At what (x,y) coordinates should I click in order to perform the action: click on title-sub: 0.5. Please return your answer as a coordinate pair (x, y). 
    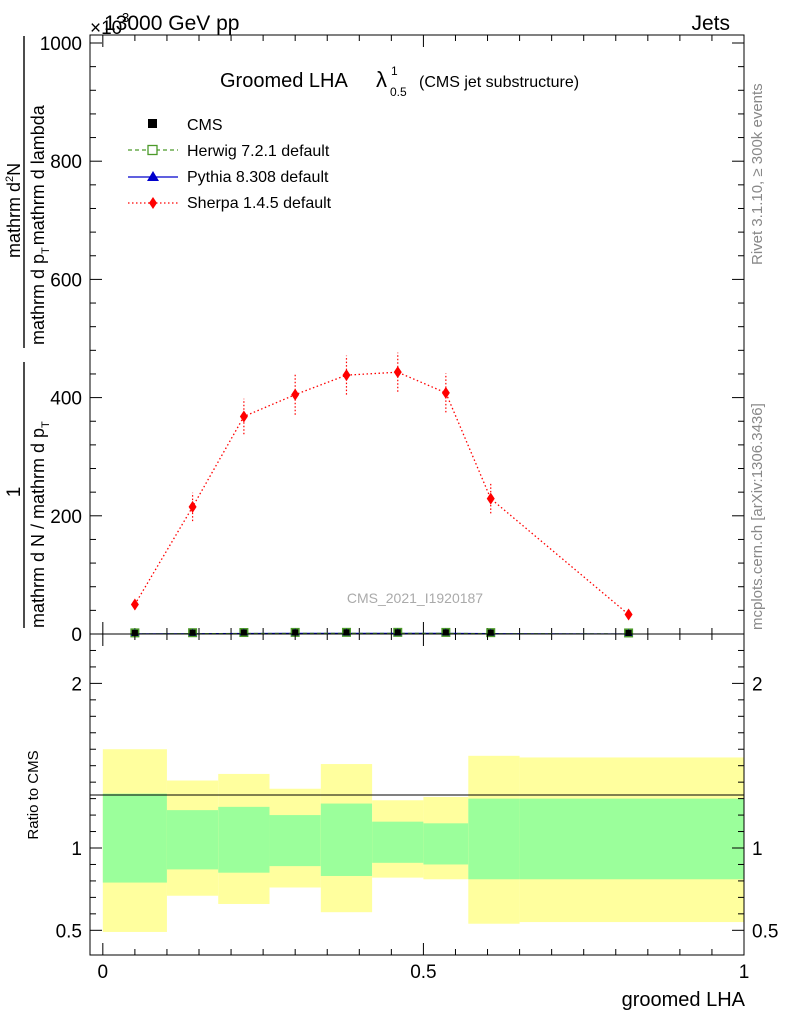
    Looking at the image, I should click on (398, 92).